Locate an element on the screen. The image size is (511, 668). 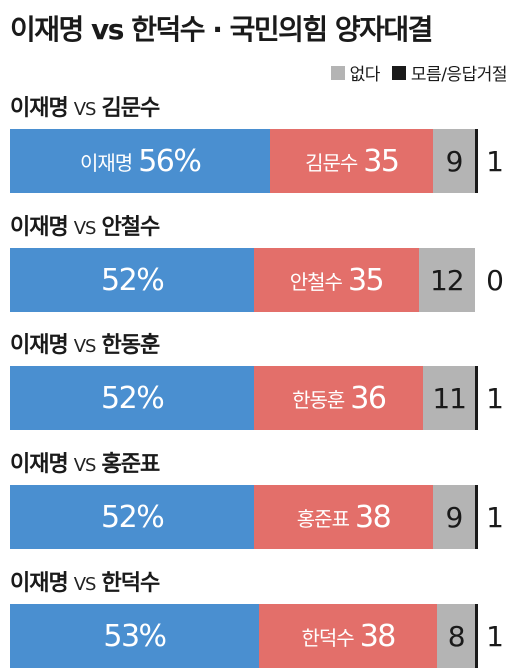
lee-segment: 이재명 56% is located at coordinates (140, 161).